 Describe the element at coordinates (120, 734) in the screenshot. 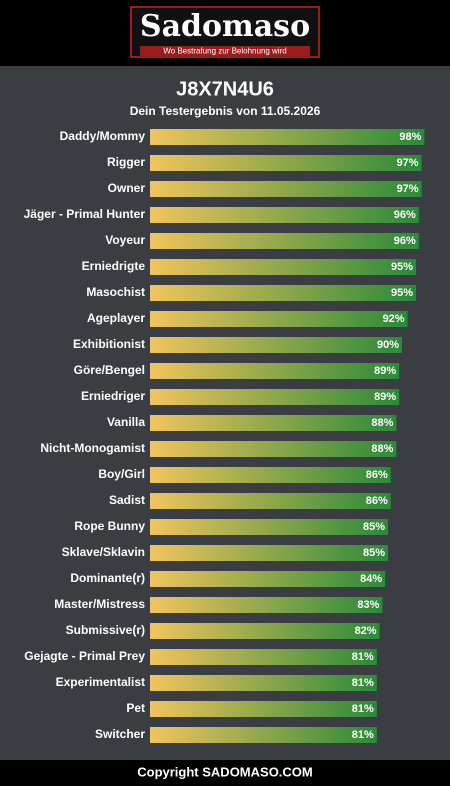

I see `category-label: Switcher` at that location.